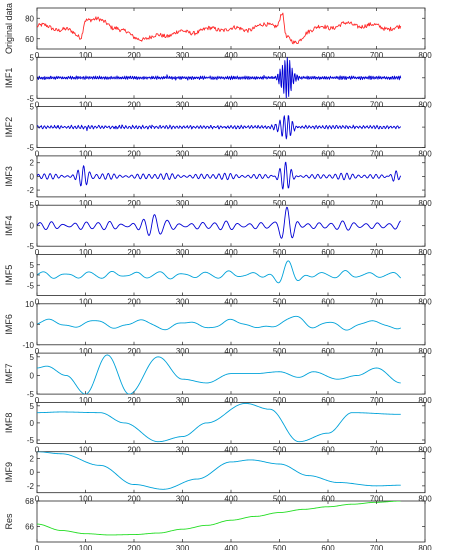  I want to click on y-tick-label-imf7-0: 0, so click(32, 375).